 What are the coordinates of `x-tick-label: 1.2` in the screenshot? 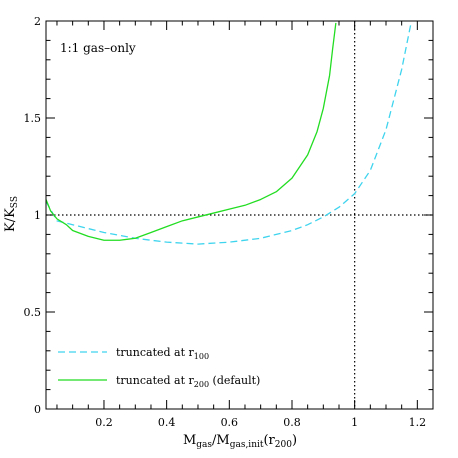 It's located at (418, 422).